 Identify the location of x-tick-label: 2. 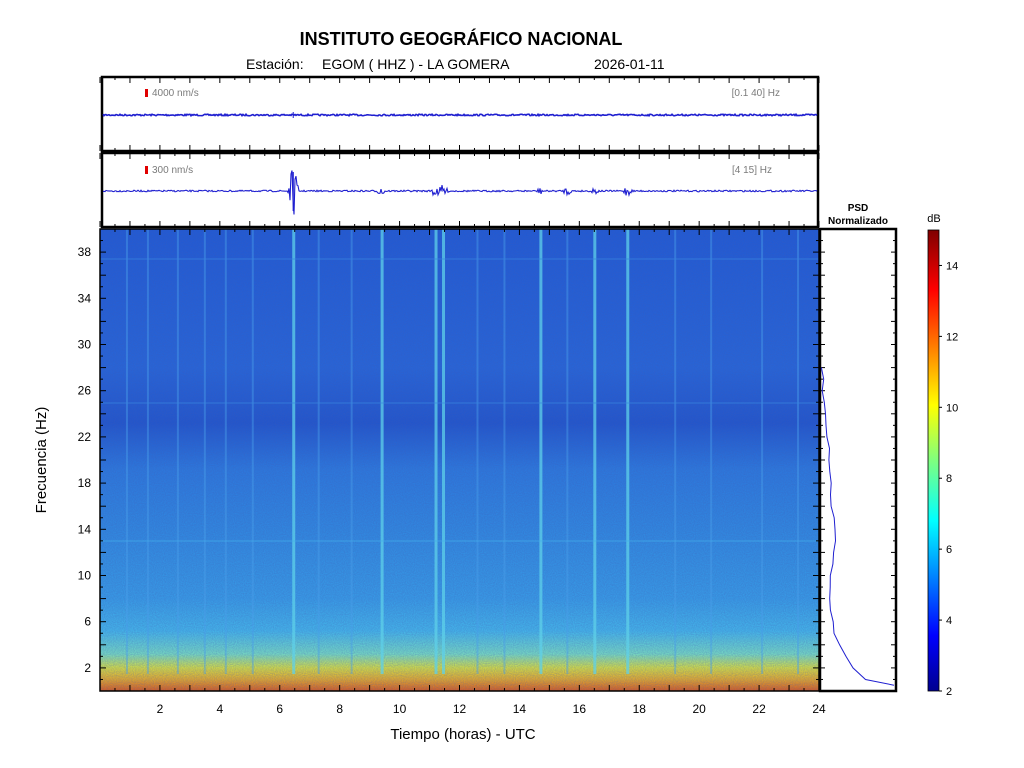
(160, 709).